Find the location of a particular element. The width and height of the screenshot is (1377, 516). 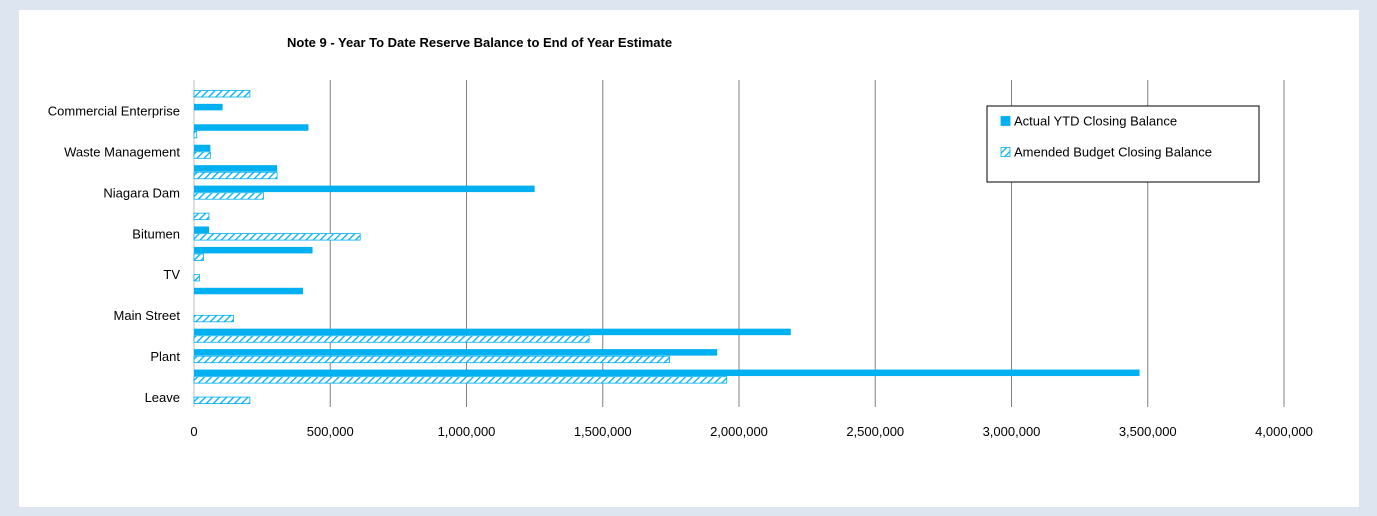

x-tick-label: 2,000,000 is located at coordinates (739, 431).